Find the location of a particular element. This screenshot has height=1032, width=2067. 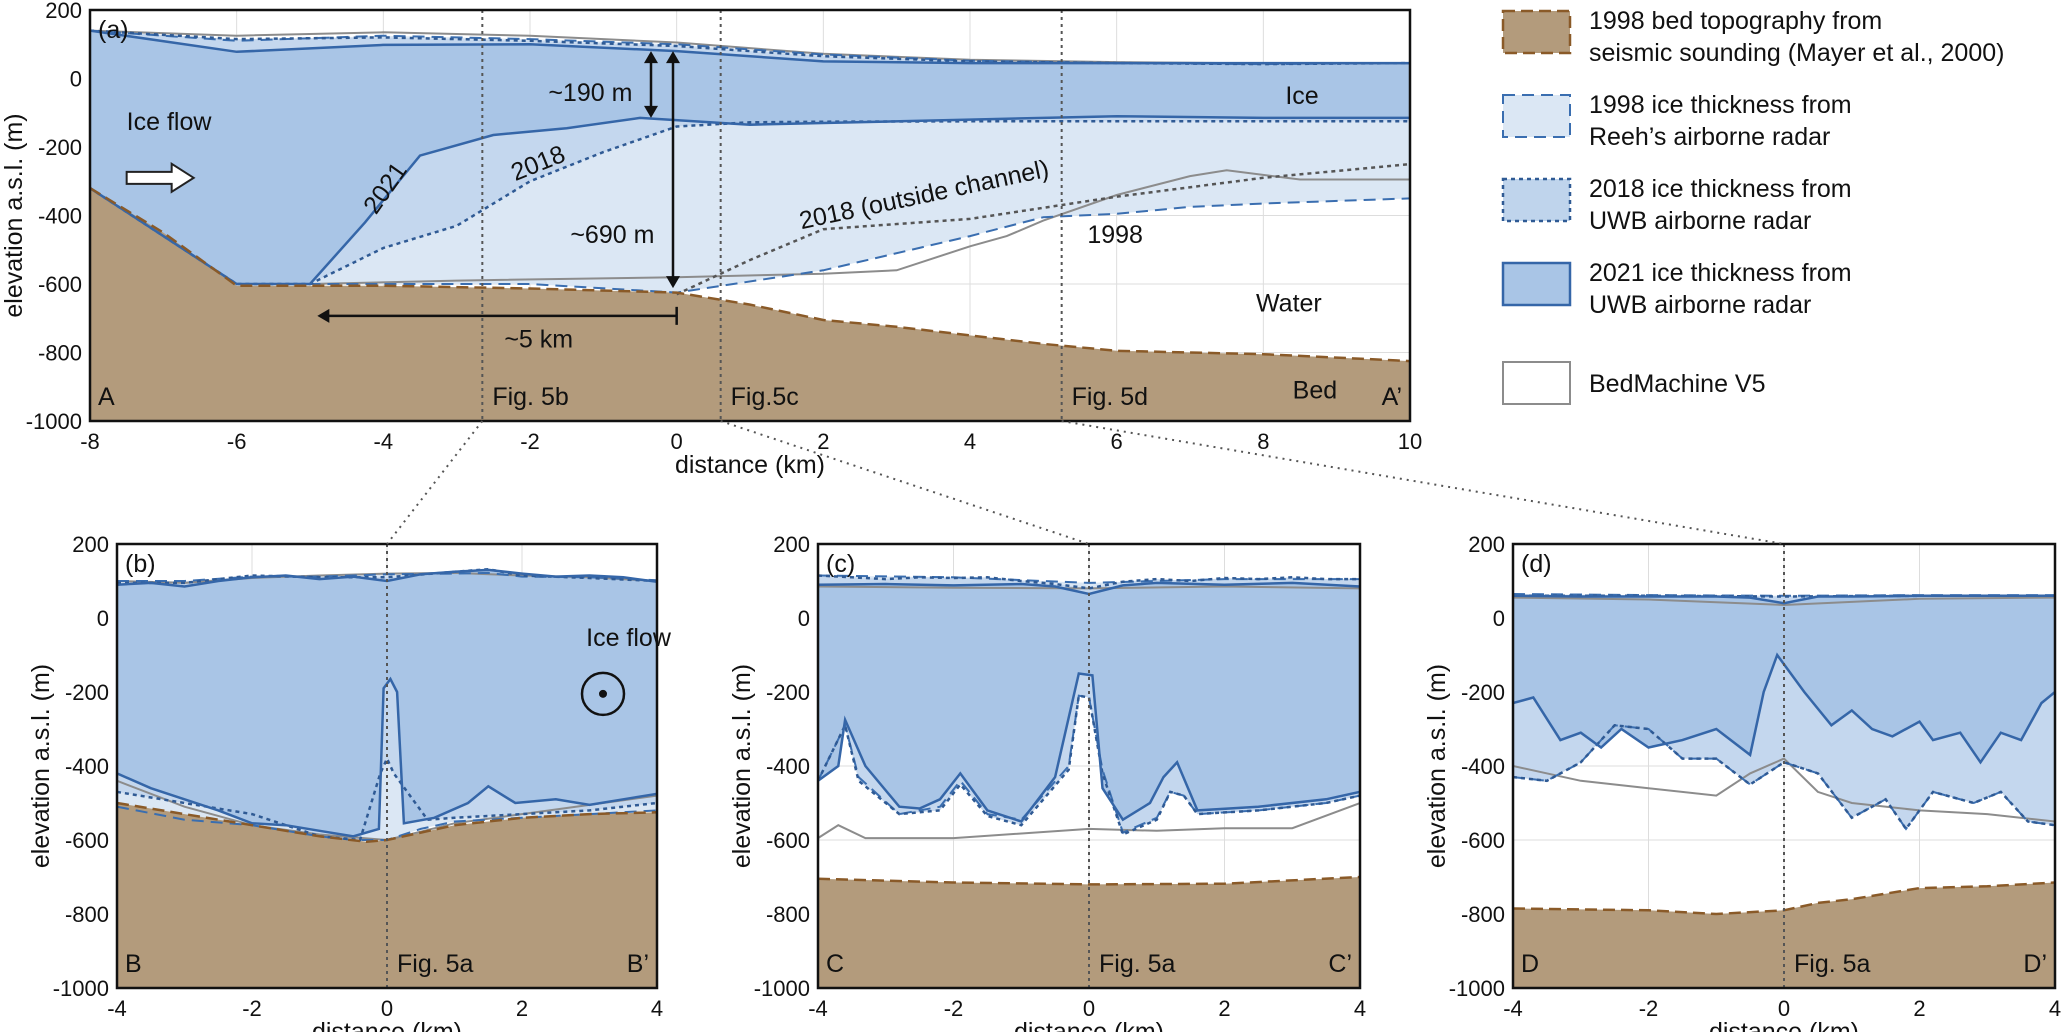

section-end-label: D’ is located at coordinates (2035, 964).